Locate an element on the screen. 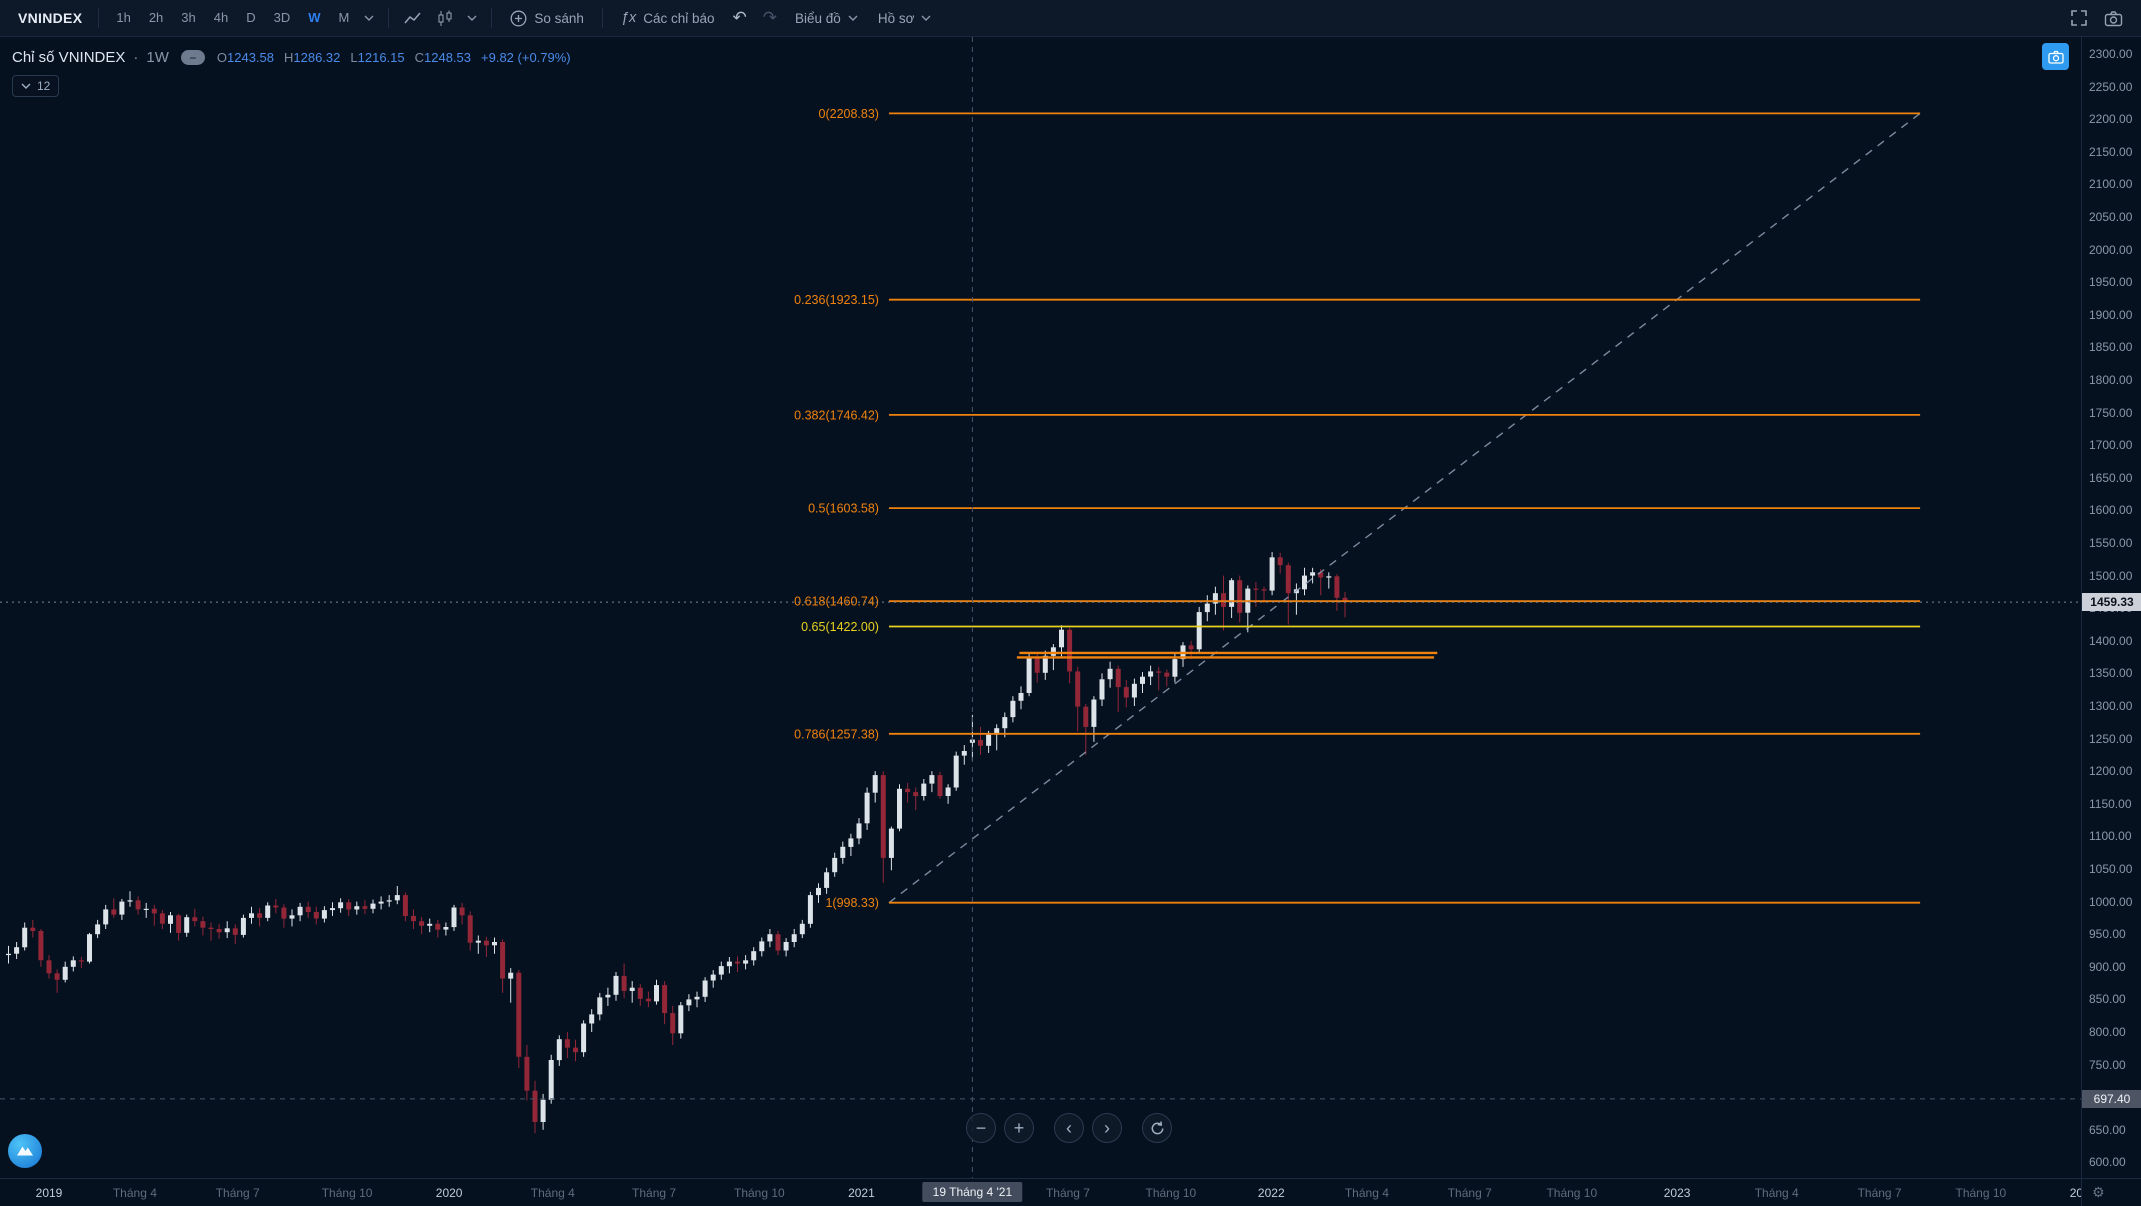 This screenshot has height=1206, width=2141. reset-view-button is located at coordinates (1157, 1128).